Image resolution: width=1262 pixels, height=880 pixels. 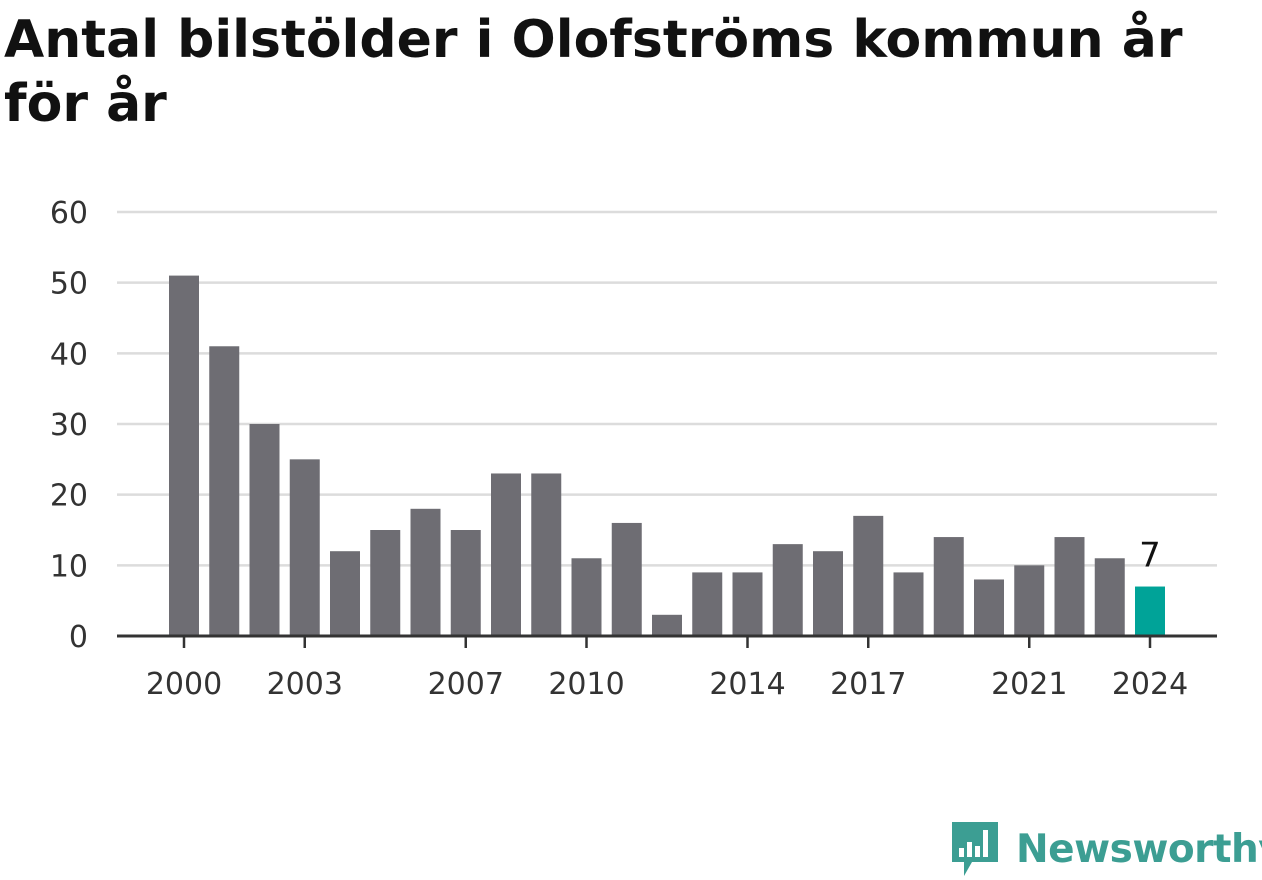 What do you see at coordinates (667, 668) in the screenshot?
I see `x-axis: 2000 2003 2007 2010 2014 2017 2021 2024` at bounding box center [667, 668].